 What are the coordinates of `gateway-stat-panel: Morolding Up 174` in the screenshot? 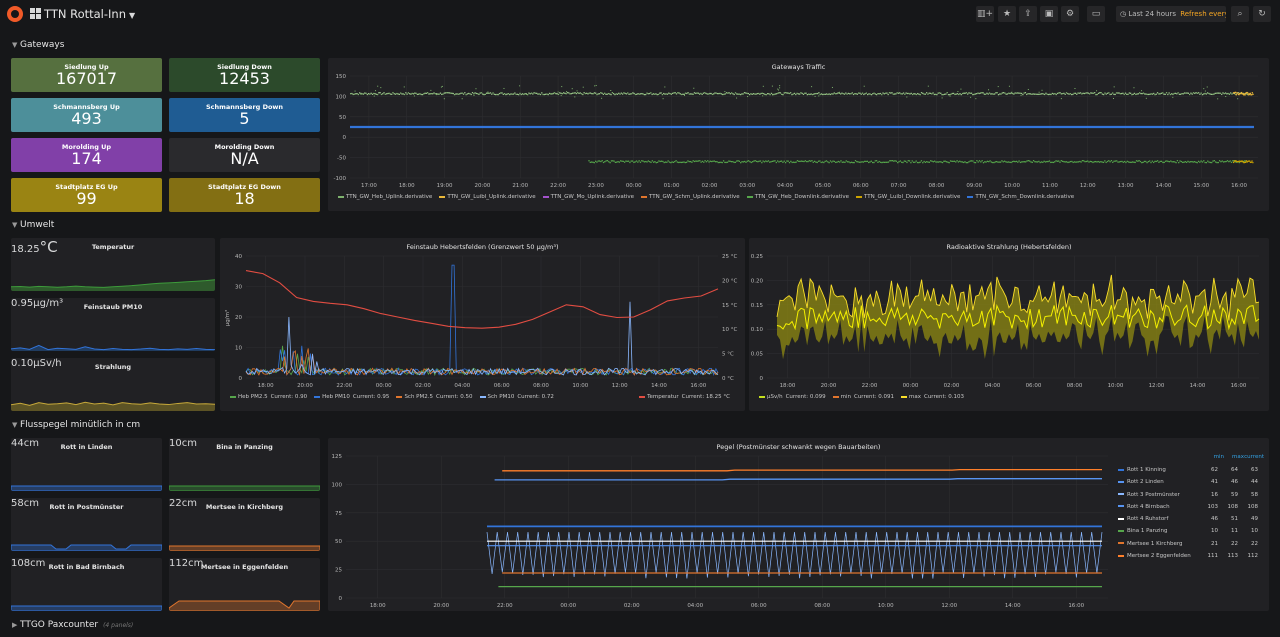 It's located at (86, 155).